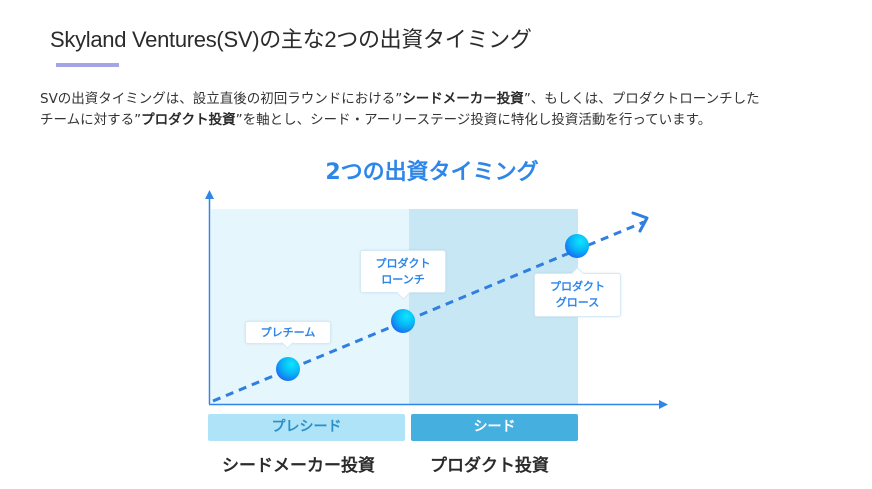 The image size is (872, 489). What do you see at coordinates (489, 466) in the screenshot?
I see `investment-type-product: プロダクト投資` at bounding box center [489, 466].